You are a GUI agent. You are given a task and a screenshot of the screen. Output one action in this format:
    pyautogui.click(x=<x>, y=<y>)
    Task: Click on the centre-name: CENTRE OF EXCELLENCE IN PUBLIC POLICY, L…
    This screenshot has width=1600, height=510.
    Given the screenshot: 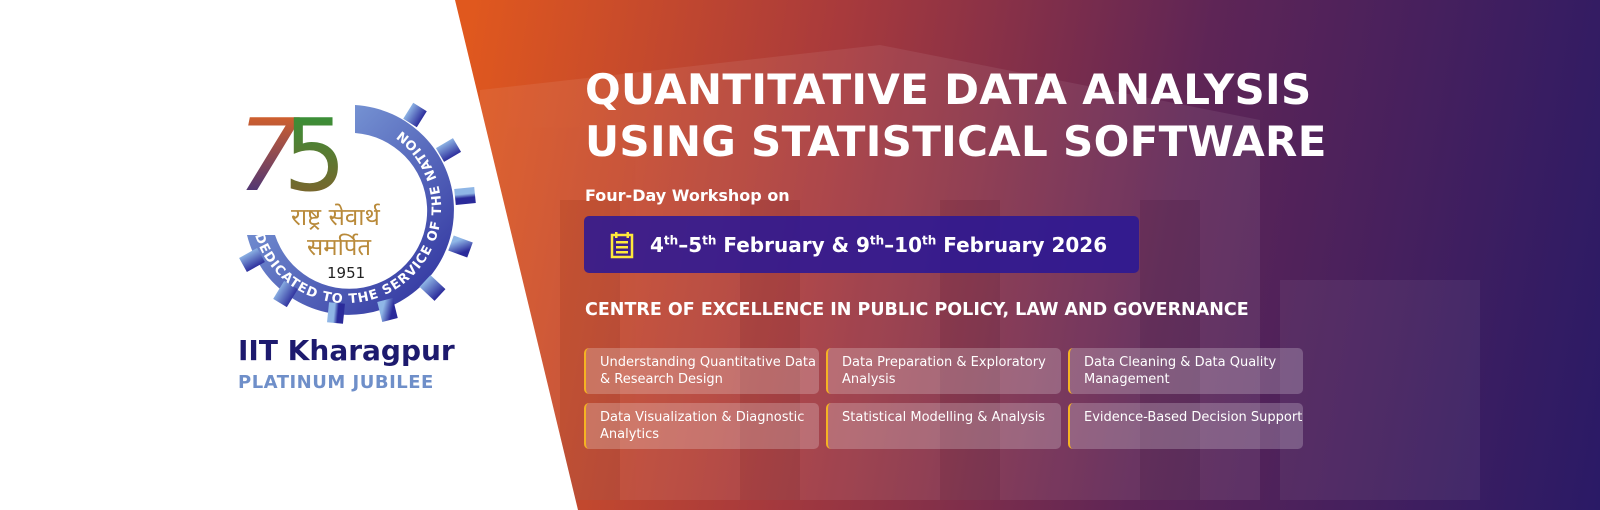 What is the action you would take?
    pyautogui.click(x=917, y=310)
    